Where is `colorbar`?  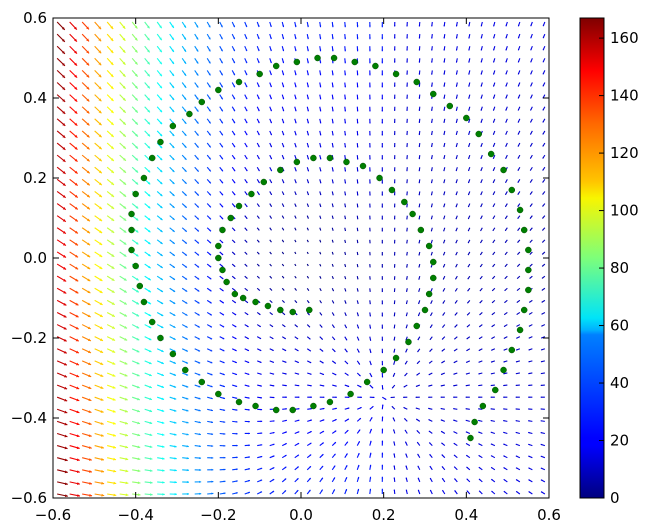
colorbar is located at coordinates (592, 258).